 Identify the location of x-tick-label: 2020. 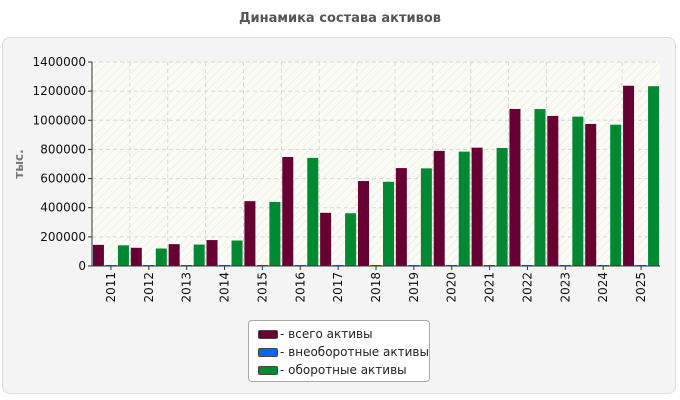
(452, 287).